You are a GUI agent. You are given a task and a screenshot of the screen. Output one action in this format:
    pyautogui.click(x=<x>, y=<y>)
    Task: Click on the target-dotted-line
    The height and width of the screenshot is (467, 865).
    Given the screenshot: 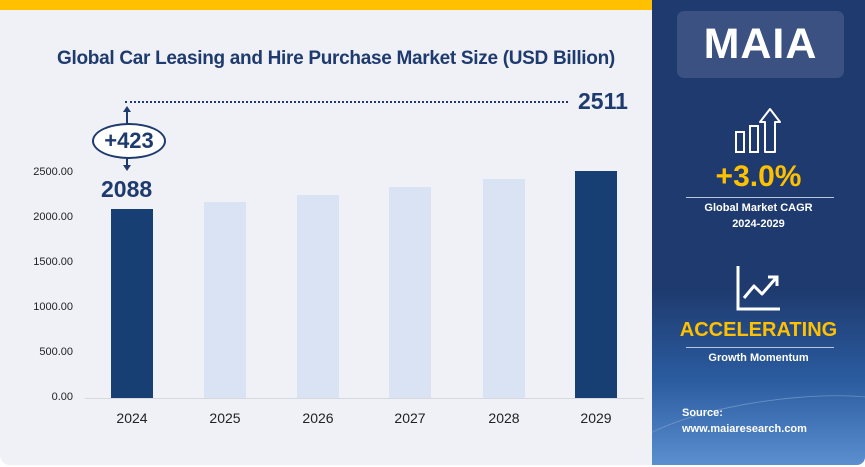 What is the action you would take?
    pyautogui.click(x=346, y=102)
    